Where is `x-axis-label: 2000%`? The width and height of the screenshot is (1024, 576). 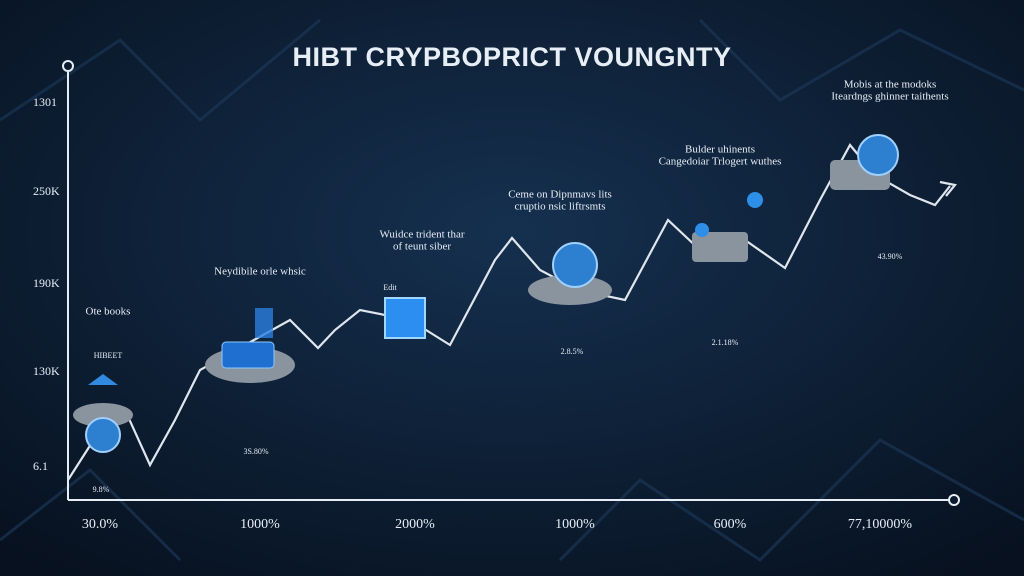 x-axis-label: 2000% is located at coordinates (415, 524).